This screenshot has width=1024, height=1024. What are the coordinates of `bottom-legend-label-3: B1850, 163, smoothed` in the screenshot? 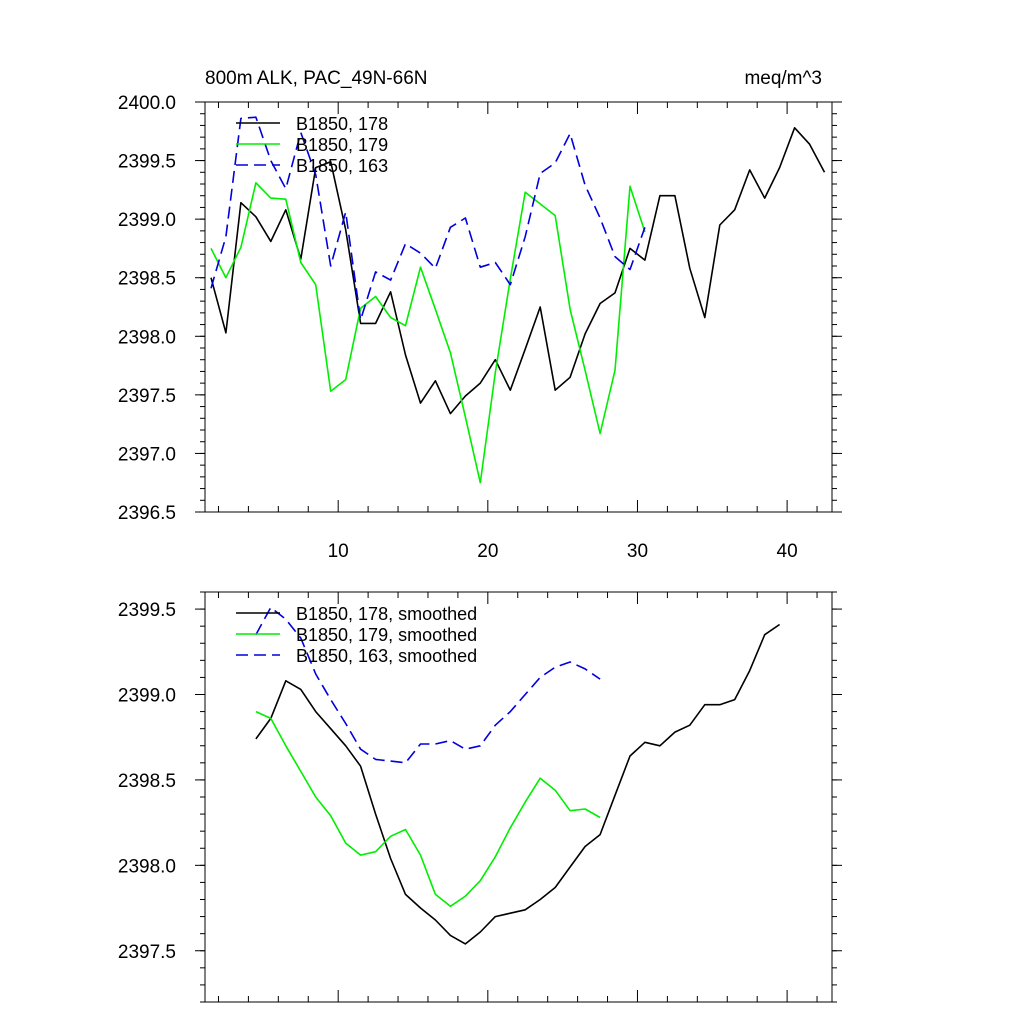 It's located at (386, 656).